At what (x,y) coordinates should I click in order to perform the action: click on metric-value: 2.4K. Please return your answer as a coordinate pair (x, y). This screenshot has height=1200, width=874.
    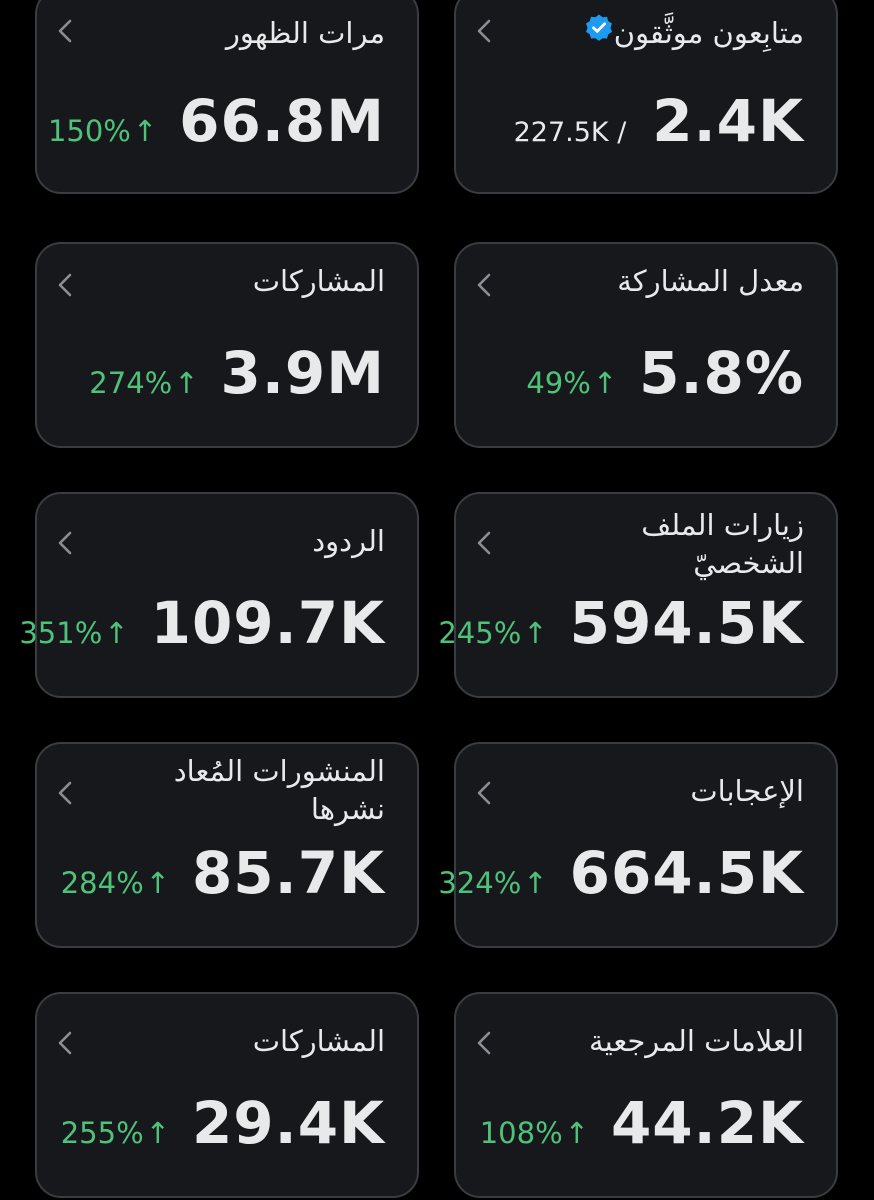
    Looking at the image, I should click on (728, 121).